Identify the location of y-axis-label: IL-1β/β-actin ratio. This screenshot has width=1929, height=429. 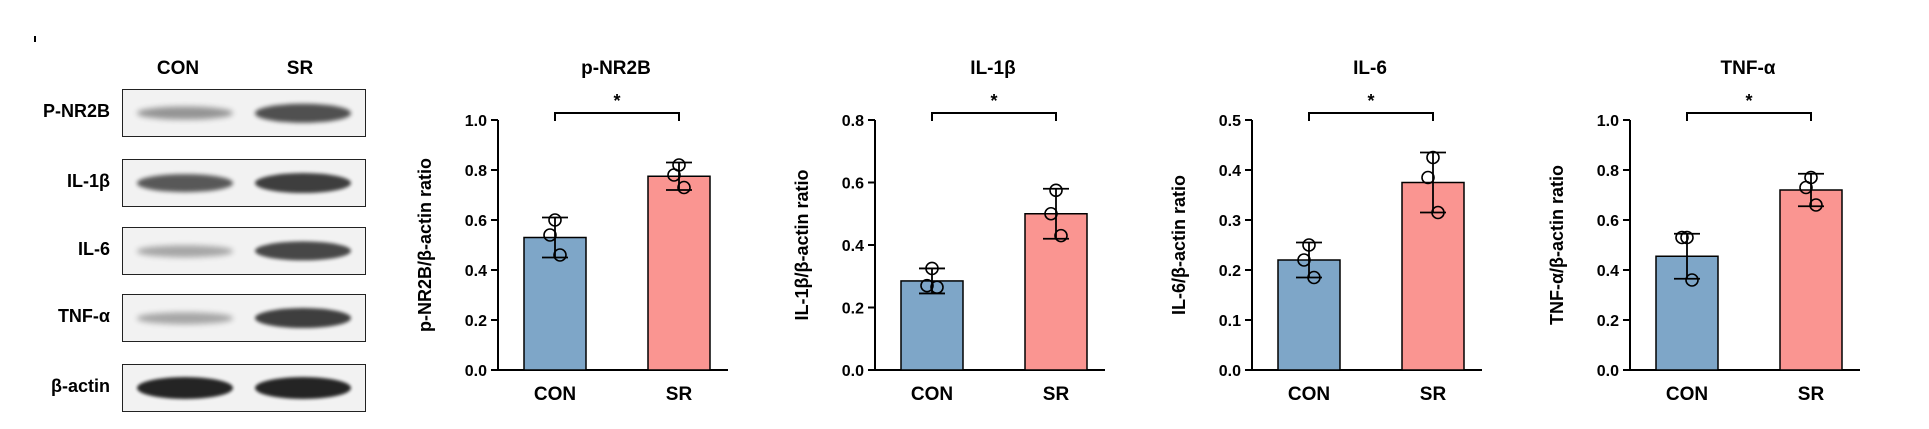
(802, 245).